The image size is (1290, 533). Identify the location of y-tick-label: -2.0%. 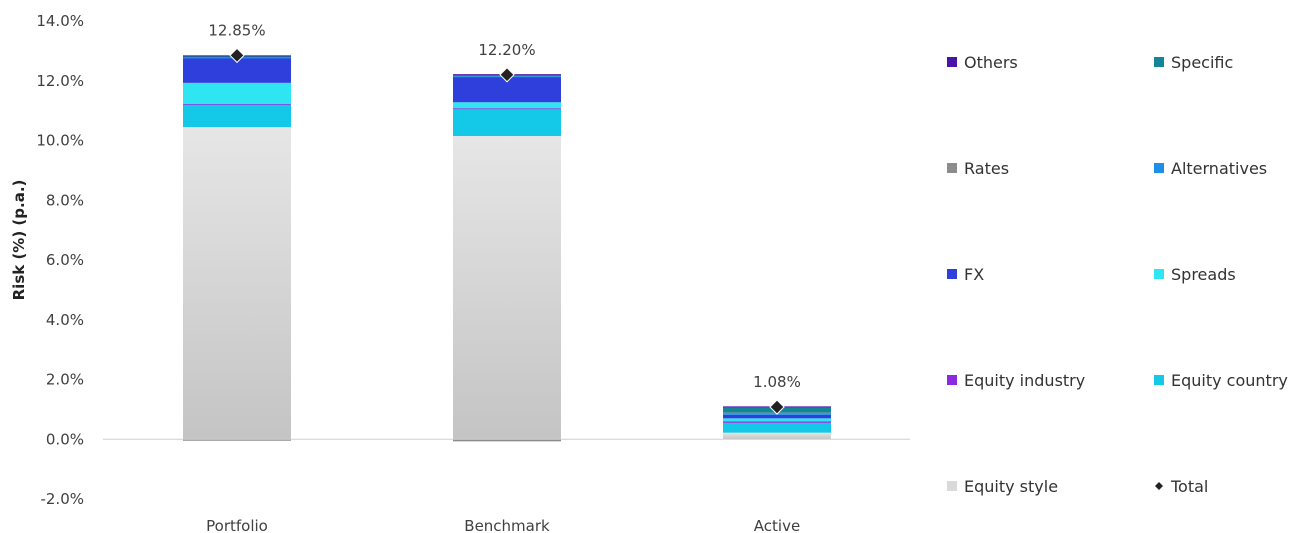
(62, 499).